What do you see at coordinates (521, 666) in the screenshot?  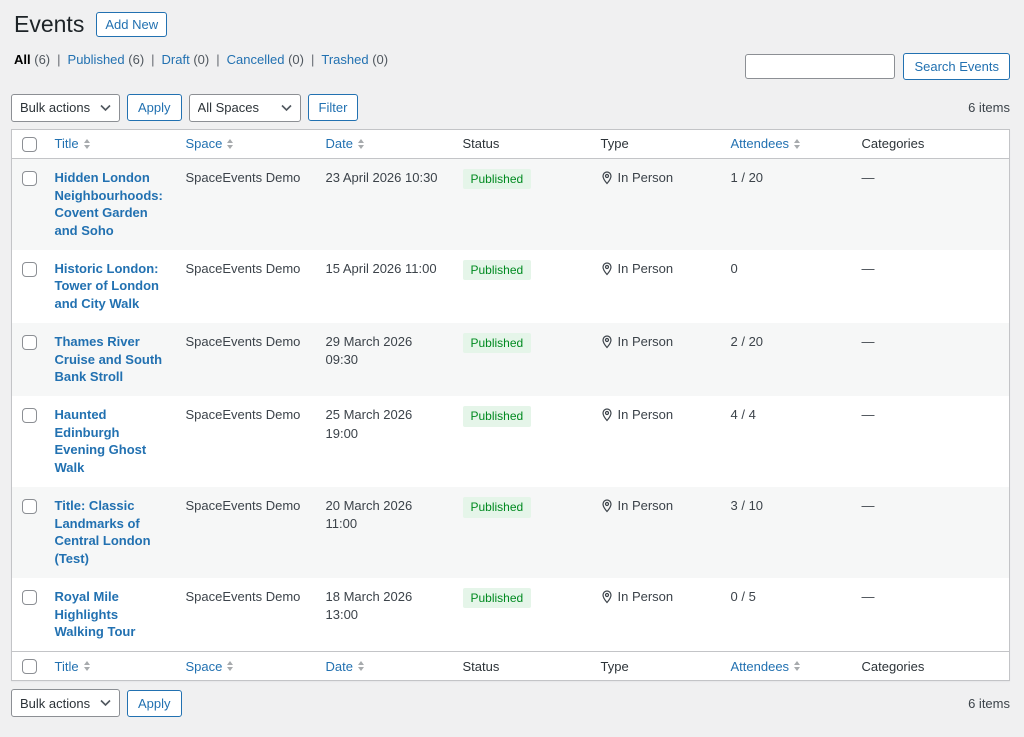 I see `column-footer-status: Status` at bounding box center [521, 666].